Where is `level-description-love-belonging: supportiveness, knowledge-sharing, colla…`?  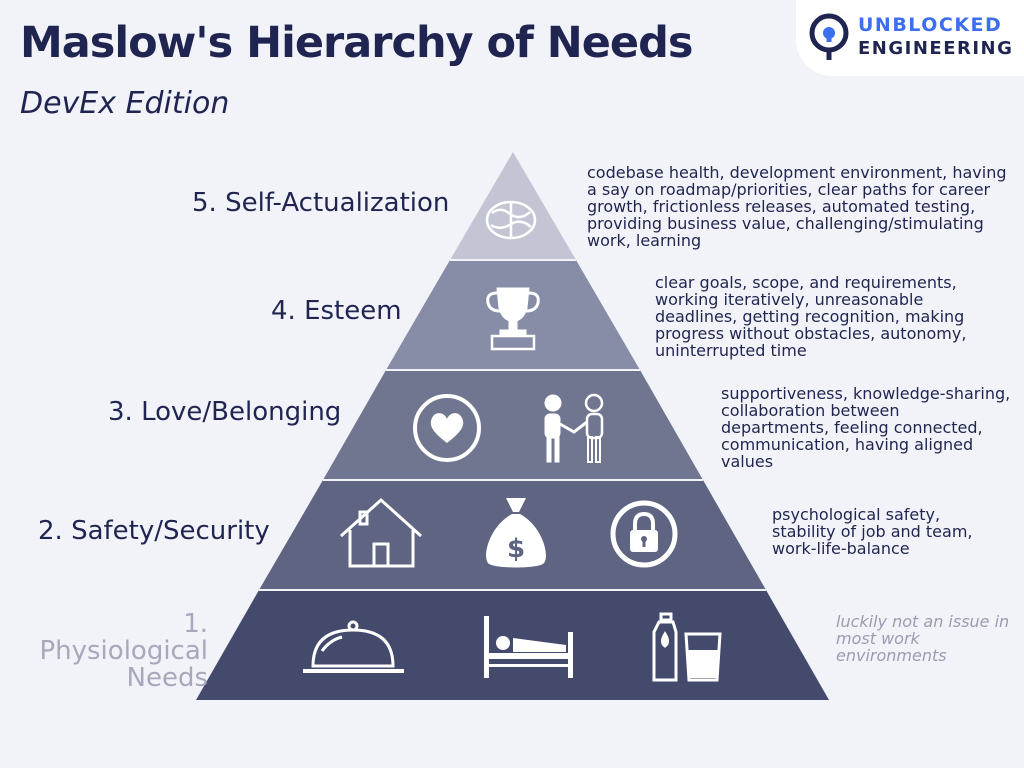 level-description-love-belonging: supportiveness, knowledge-sharing, colla… is located at coordinates (866, 427).